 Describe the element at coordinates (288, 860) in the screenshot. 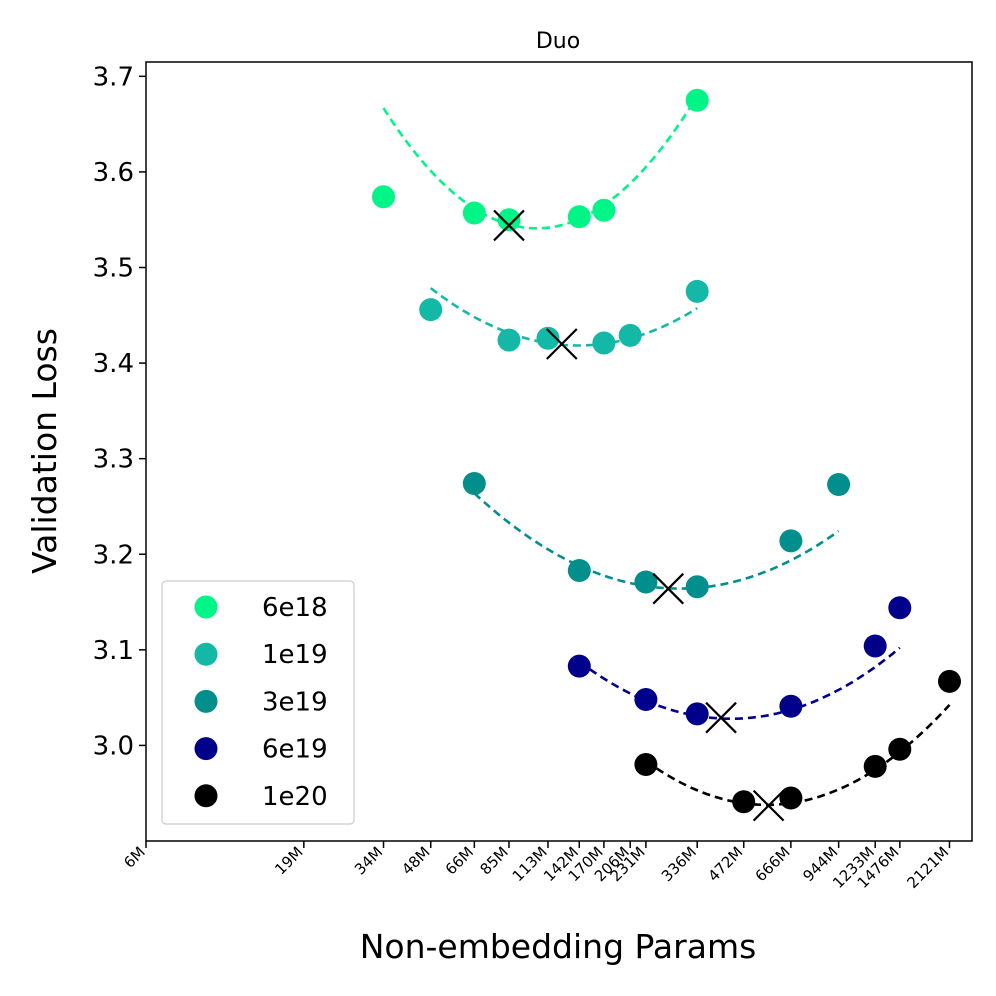

I see `x-tick-label-1: 19M` at that location.